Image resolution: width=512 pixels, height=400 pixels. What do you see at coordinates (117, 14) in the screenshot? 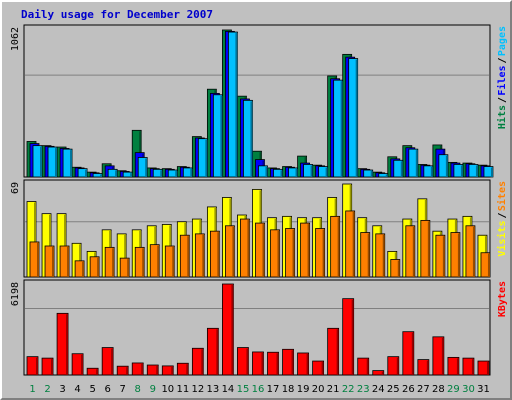
I see `chart-title: Daily usage for December 2007` at bounding box center [117, 14].